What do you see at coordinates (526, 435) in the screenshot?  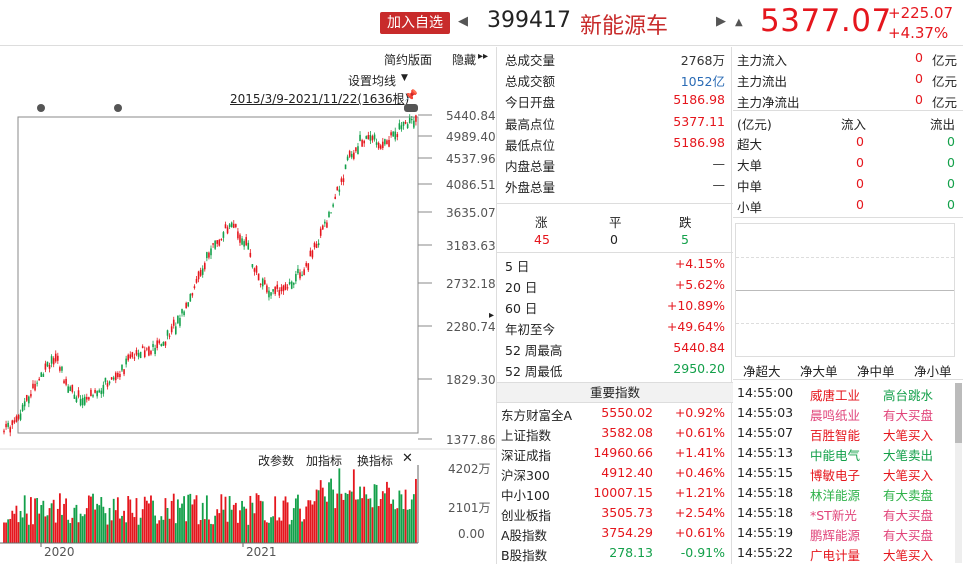 I see `index-name: 上证指数` at bounding box center [526, 435].